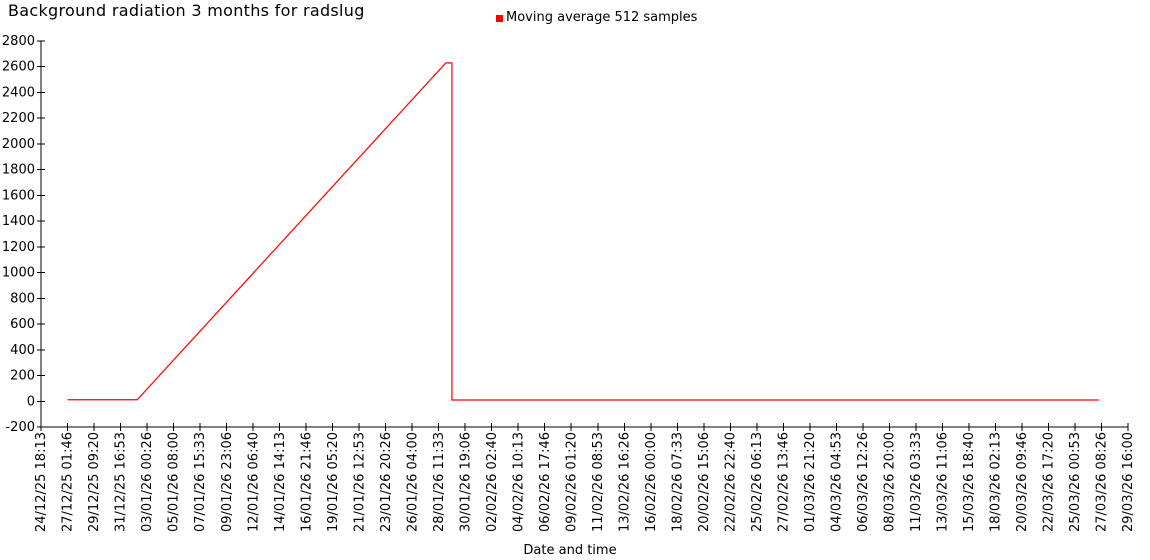 Image resolution: width=1150 pixels, height=560 pixels. Describe the element at coordinates (18, 92) in the screenshot. I see `y-tick-label: 2400` at that location.